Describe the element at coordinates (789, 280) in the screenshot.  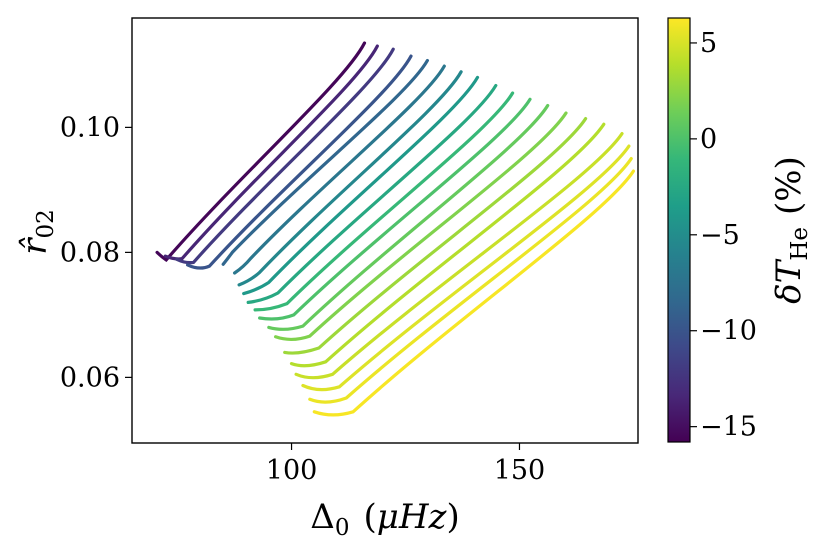
I see `colorbar-label-symbol: δT` at that location.